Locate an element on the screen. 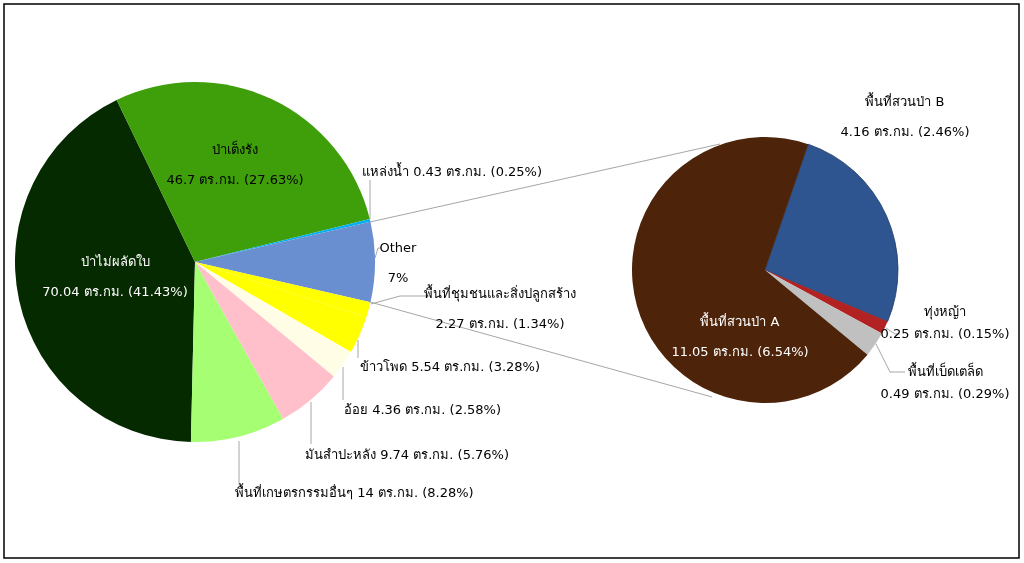 This screenshot has height=563, width=1024. slice-label: Other is located at coordinates (398, 247).